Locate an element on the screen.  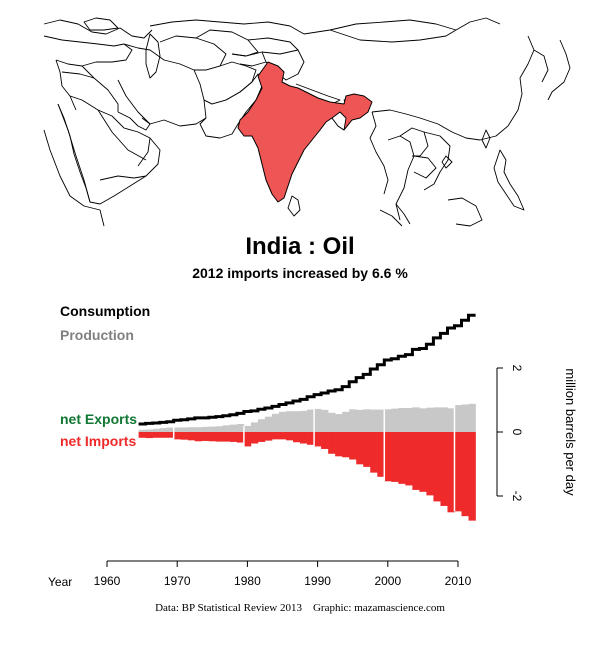
production-series is located at coordinates (307, 417).